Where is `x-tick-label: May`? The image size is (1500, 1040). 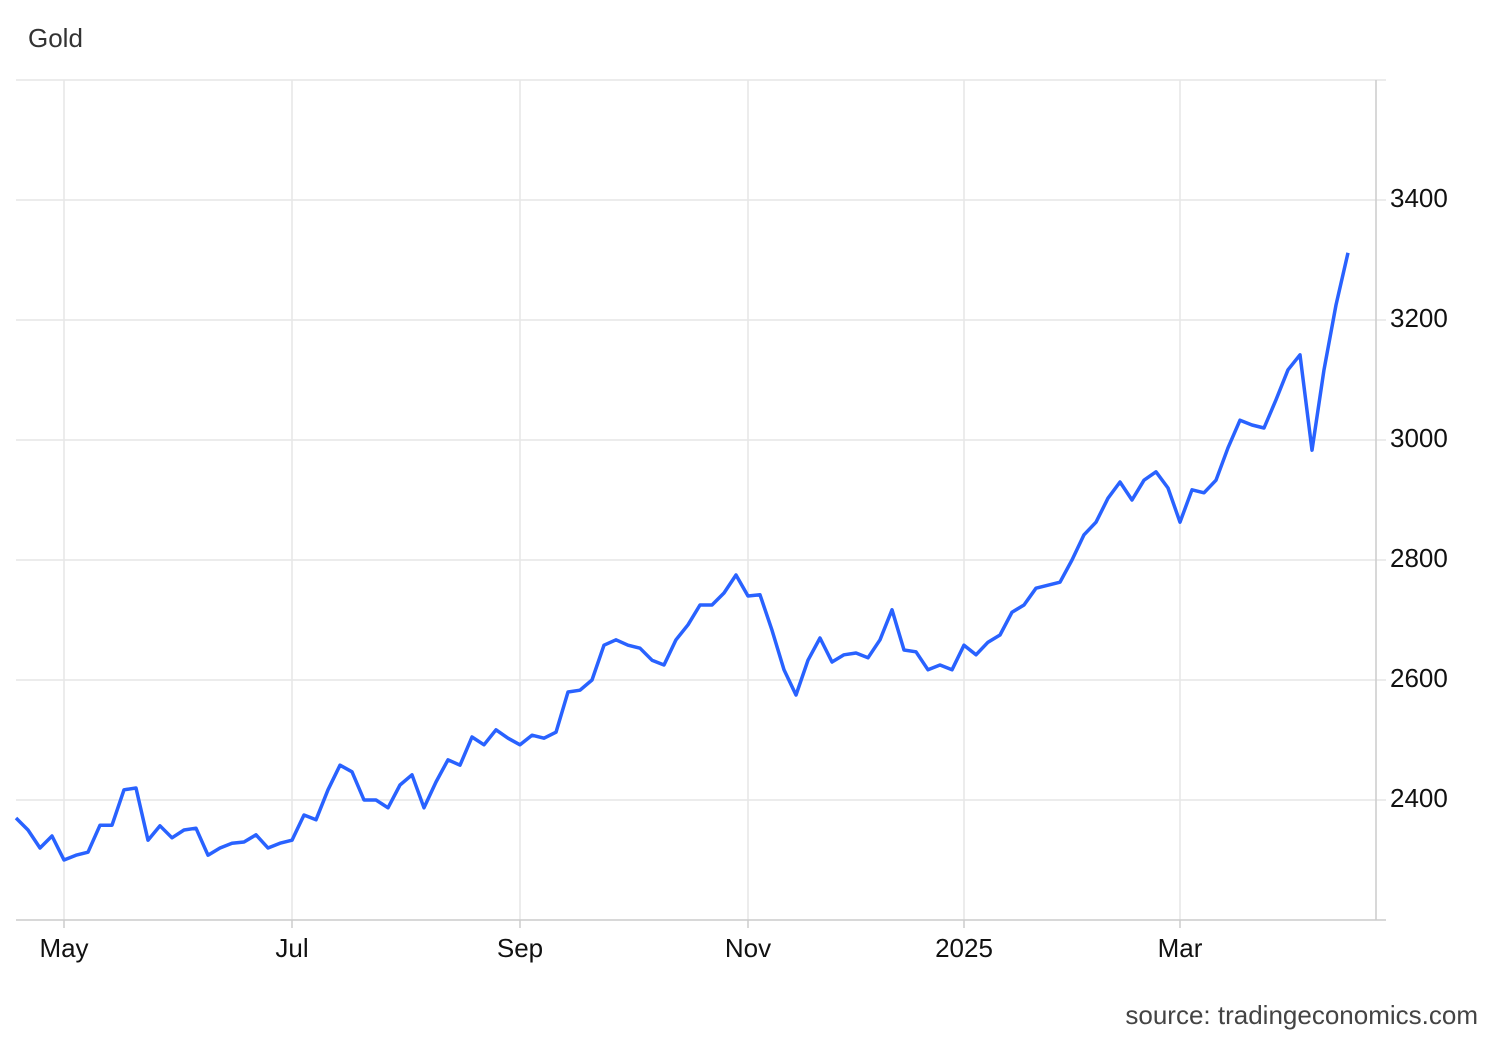 x-tick-label: May is located at coordinates (63, 948).